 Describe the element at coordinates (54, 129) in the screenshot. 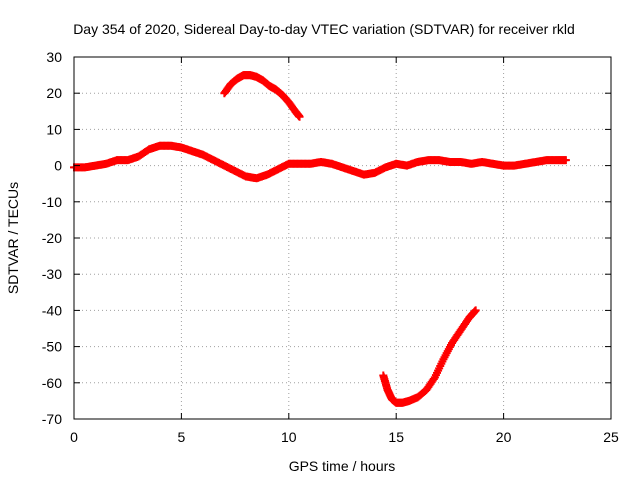

I see `y-tick-label: 10` at that location.